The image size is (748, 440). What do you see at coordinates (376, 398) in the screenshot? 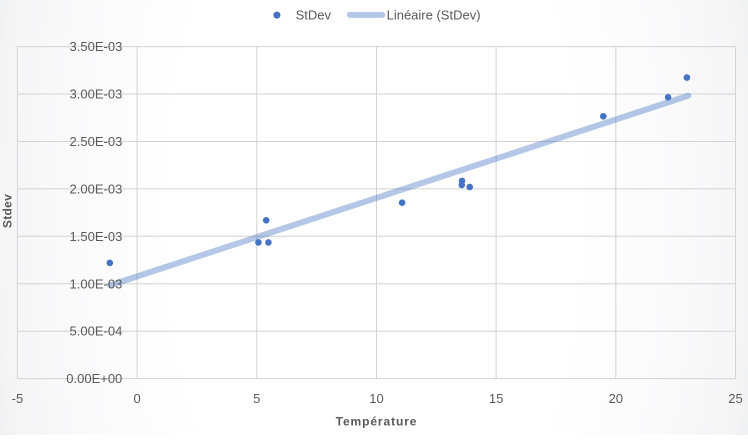
I see `svg-text: 10` at bounding box center [376, 398].